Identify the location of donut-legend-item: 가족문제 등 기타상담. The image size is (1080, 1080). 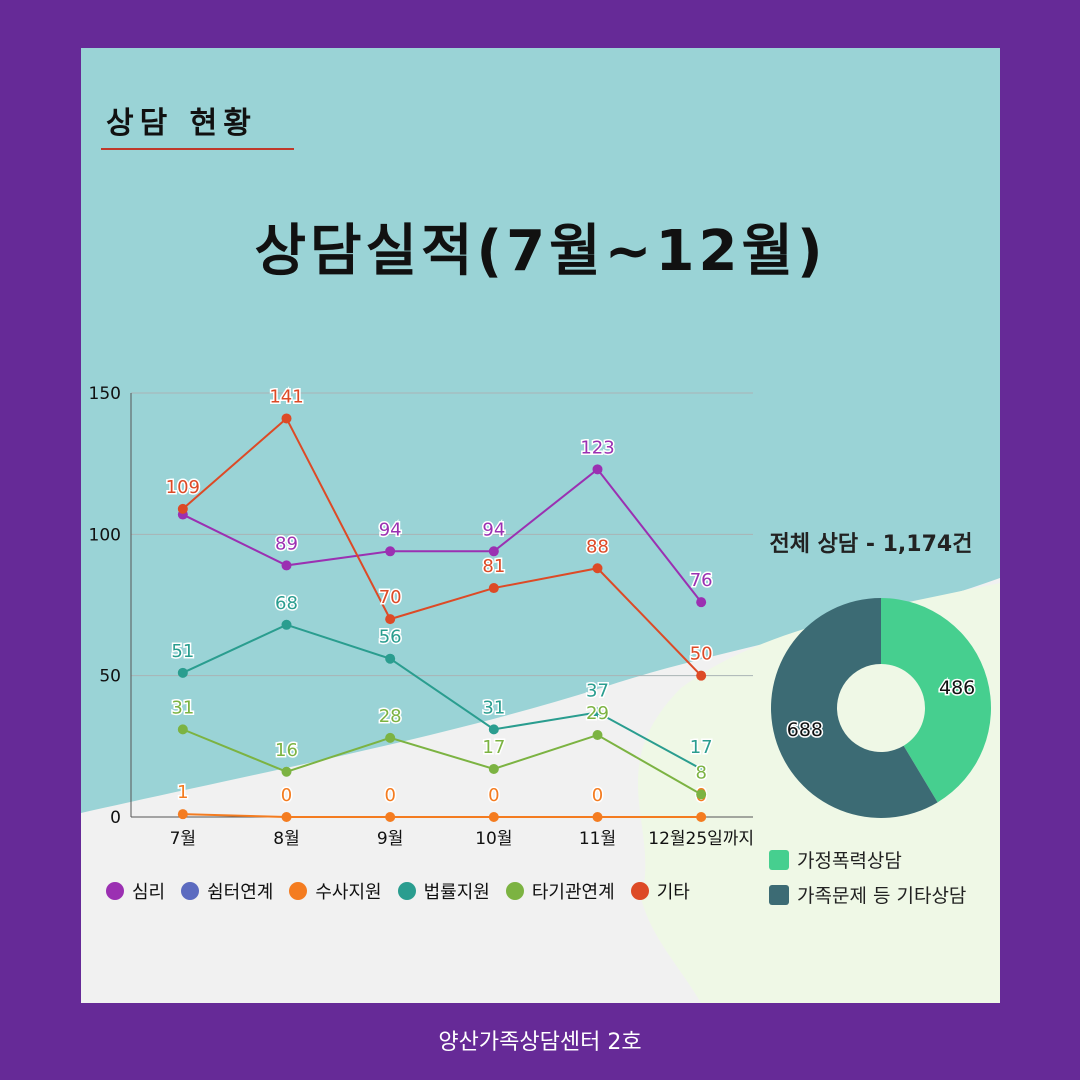
(867, 894).